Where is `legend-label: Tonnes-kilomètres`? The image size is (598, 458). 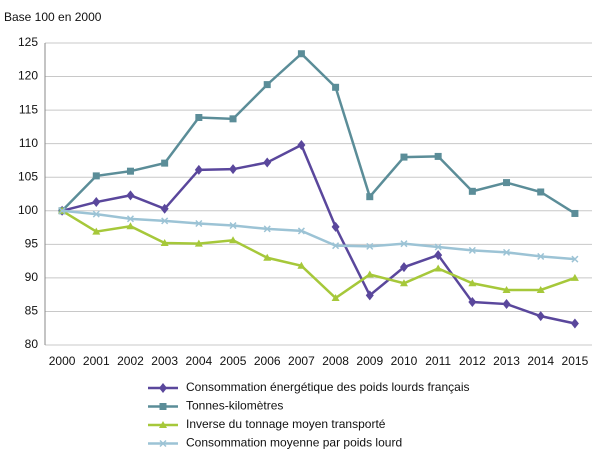 legend-label: Tonnes-kilomètres is located at coordinates (234, 406).